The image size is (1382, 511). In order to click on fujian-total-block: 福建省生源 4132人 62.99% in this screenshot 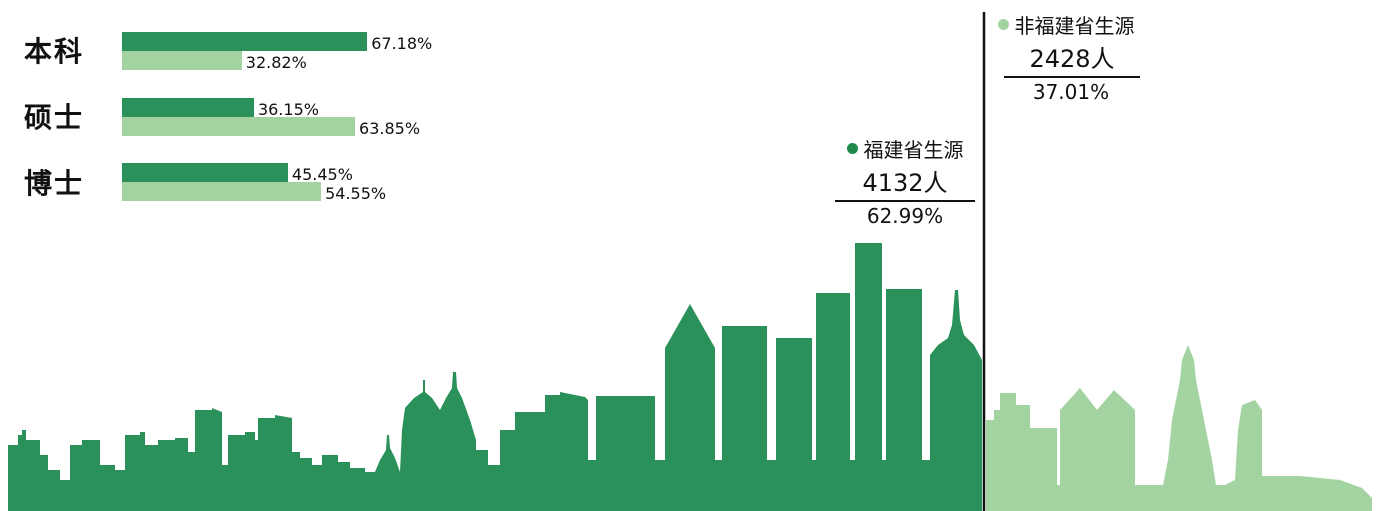, I will do `click(905, 181)`.